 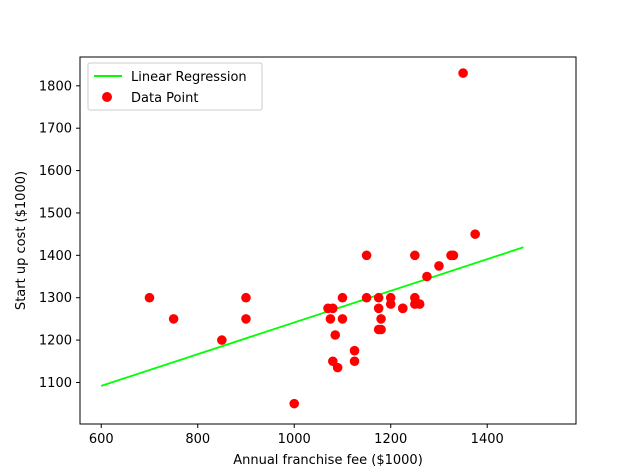 What do you see at coordinates (55, 213) in the screenshot?
I see `y-tick-label: 1500` at bounding box center [55, 213].